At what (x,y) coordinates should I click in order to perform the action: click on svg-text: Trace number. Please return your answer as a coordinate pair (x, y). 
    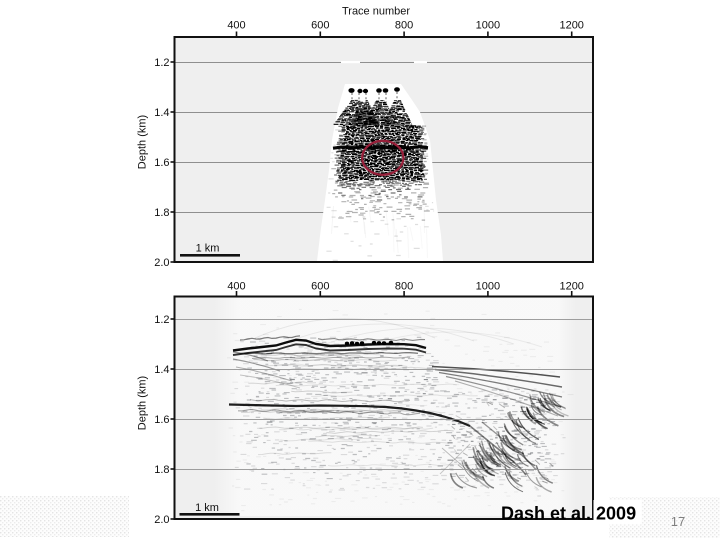
    Looking at the image, I should click on (376, 11).